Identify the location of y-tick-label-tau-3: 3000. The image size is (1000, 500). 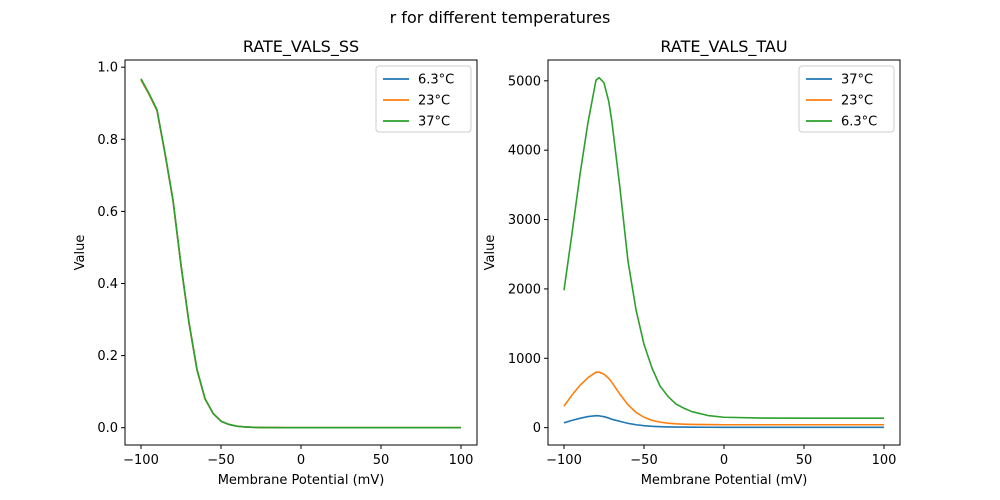
(524, 220).